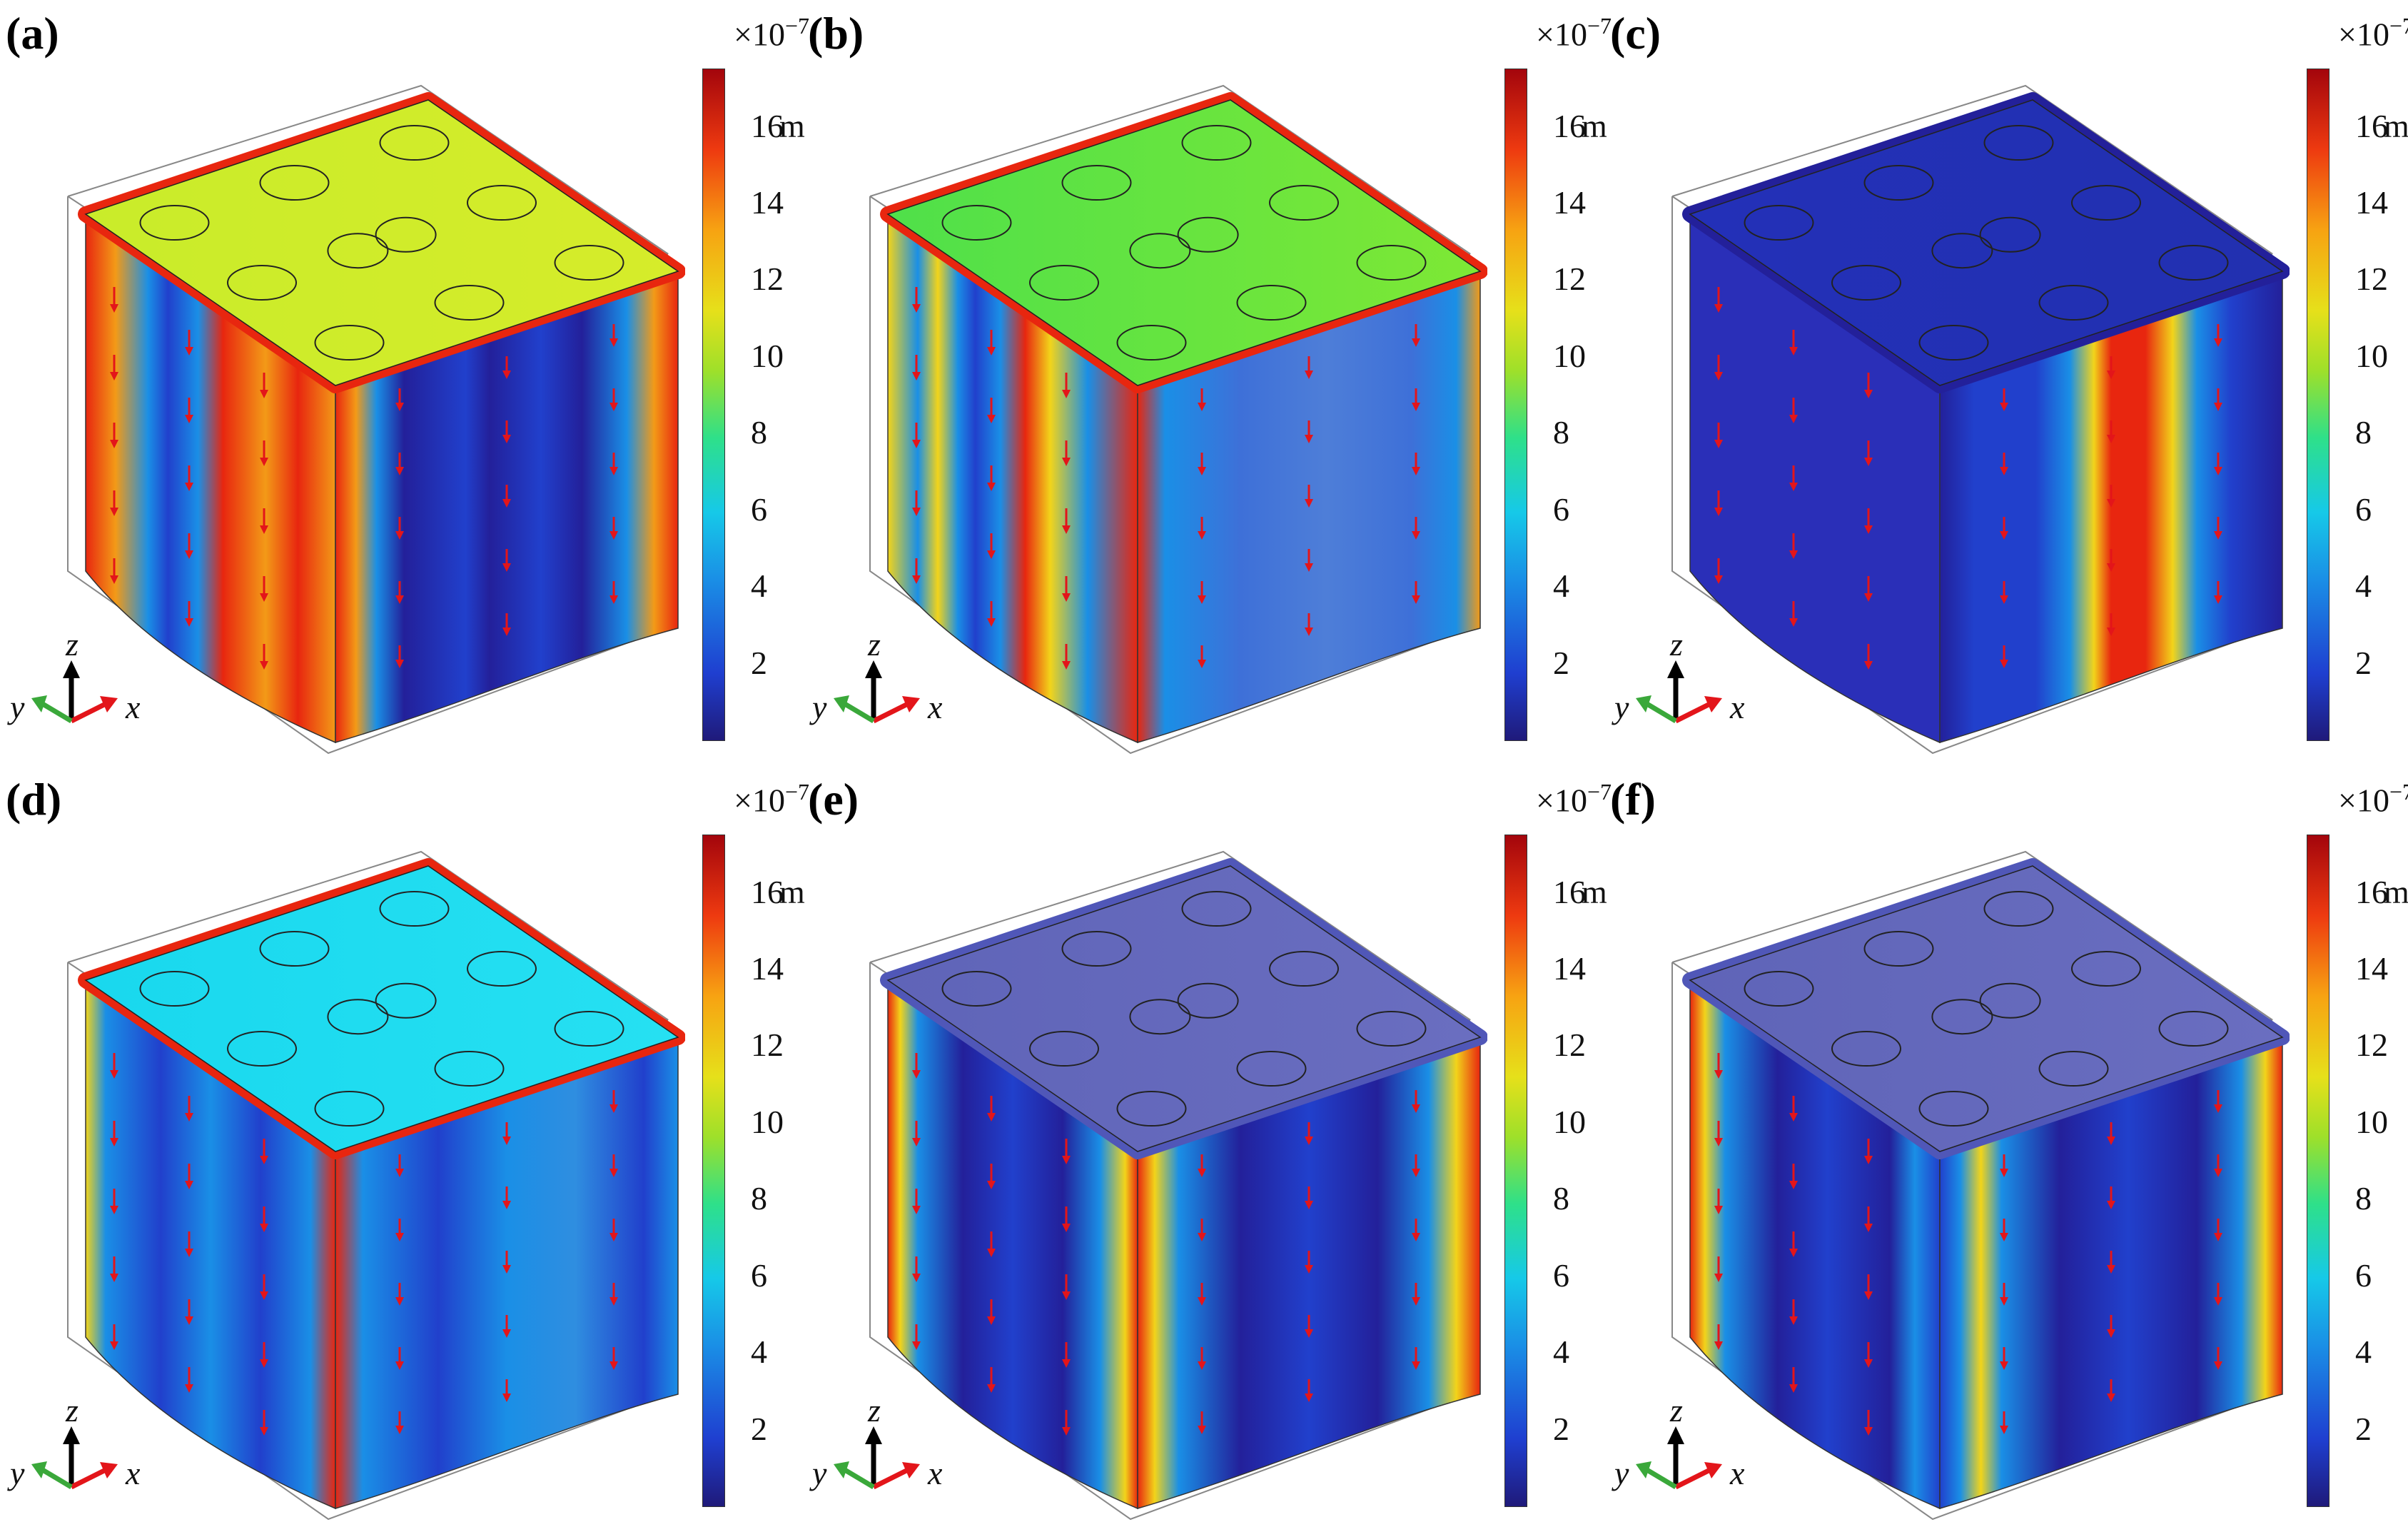 The image size is (2408, 1532). I want to click on colorbar-tick: 12, so click(2371, 279).